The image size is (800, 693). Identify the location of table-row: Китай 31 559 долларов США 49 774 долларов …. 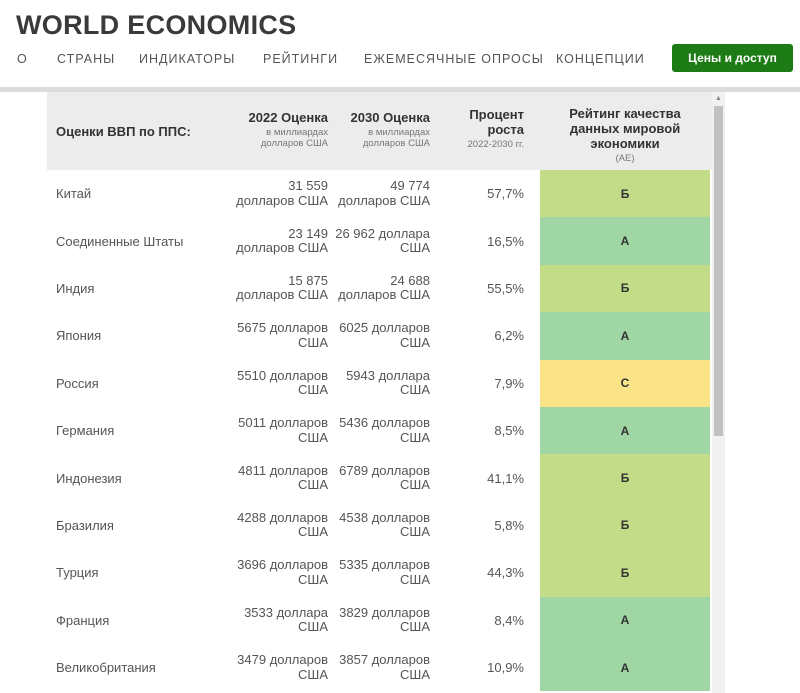
(379, 194).